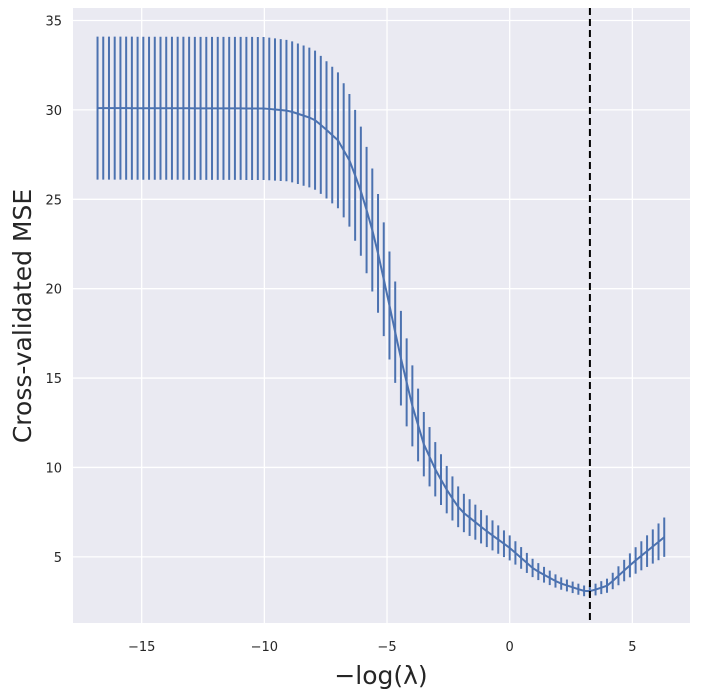  Describe the element at coordinates (58, 558) in the screenshot. I see `y-tick-label: 5` at that location.